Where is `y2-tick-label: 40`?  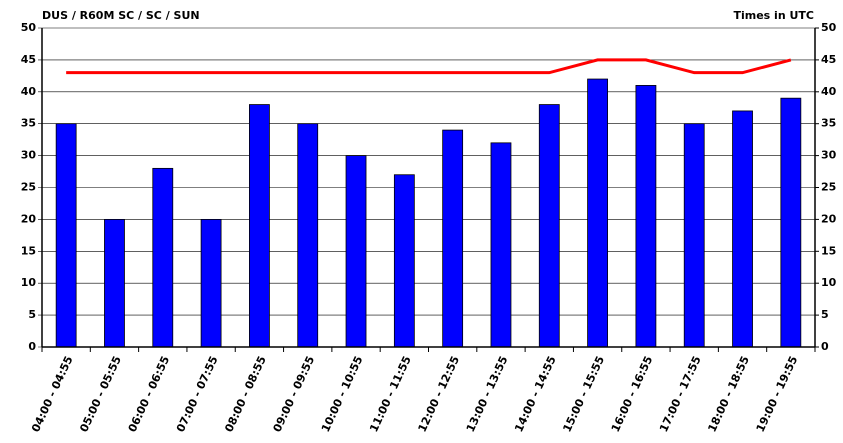
y2-tick-label: 40 is located at coordinates (829, 91).